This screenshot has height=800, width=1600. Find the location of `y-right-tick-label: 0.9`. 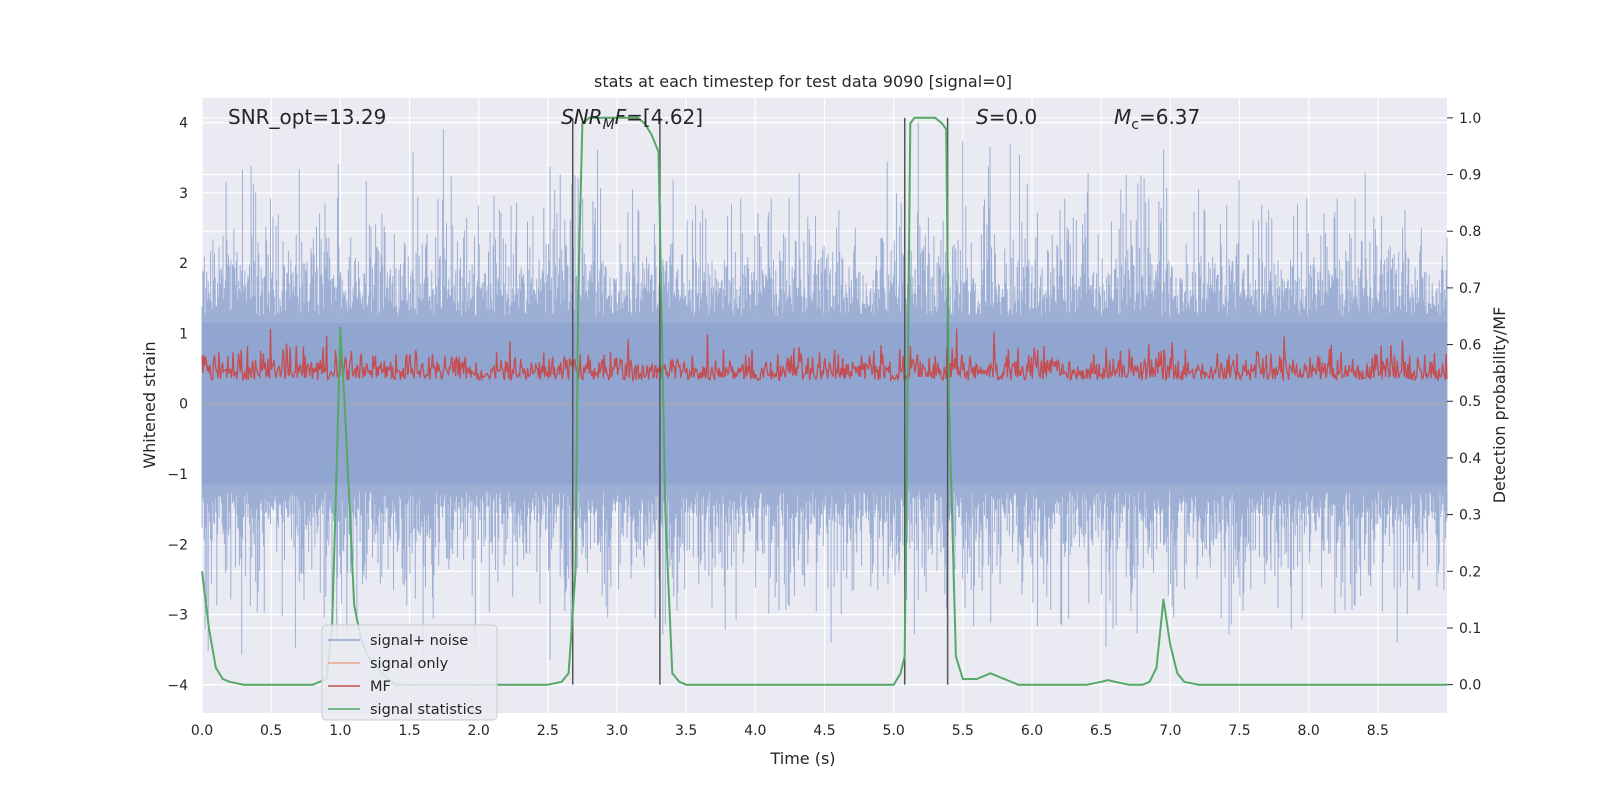

y-right-tick-label: 0.9 is located at coordinates (1470, 176).